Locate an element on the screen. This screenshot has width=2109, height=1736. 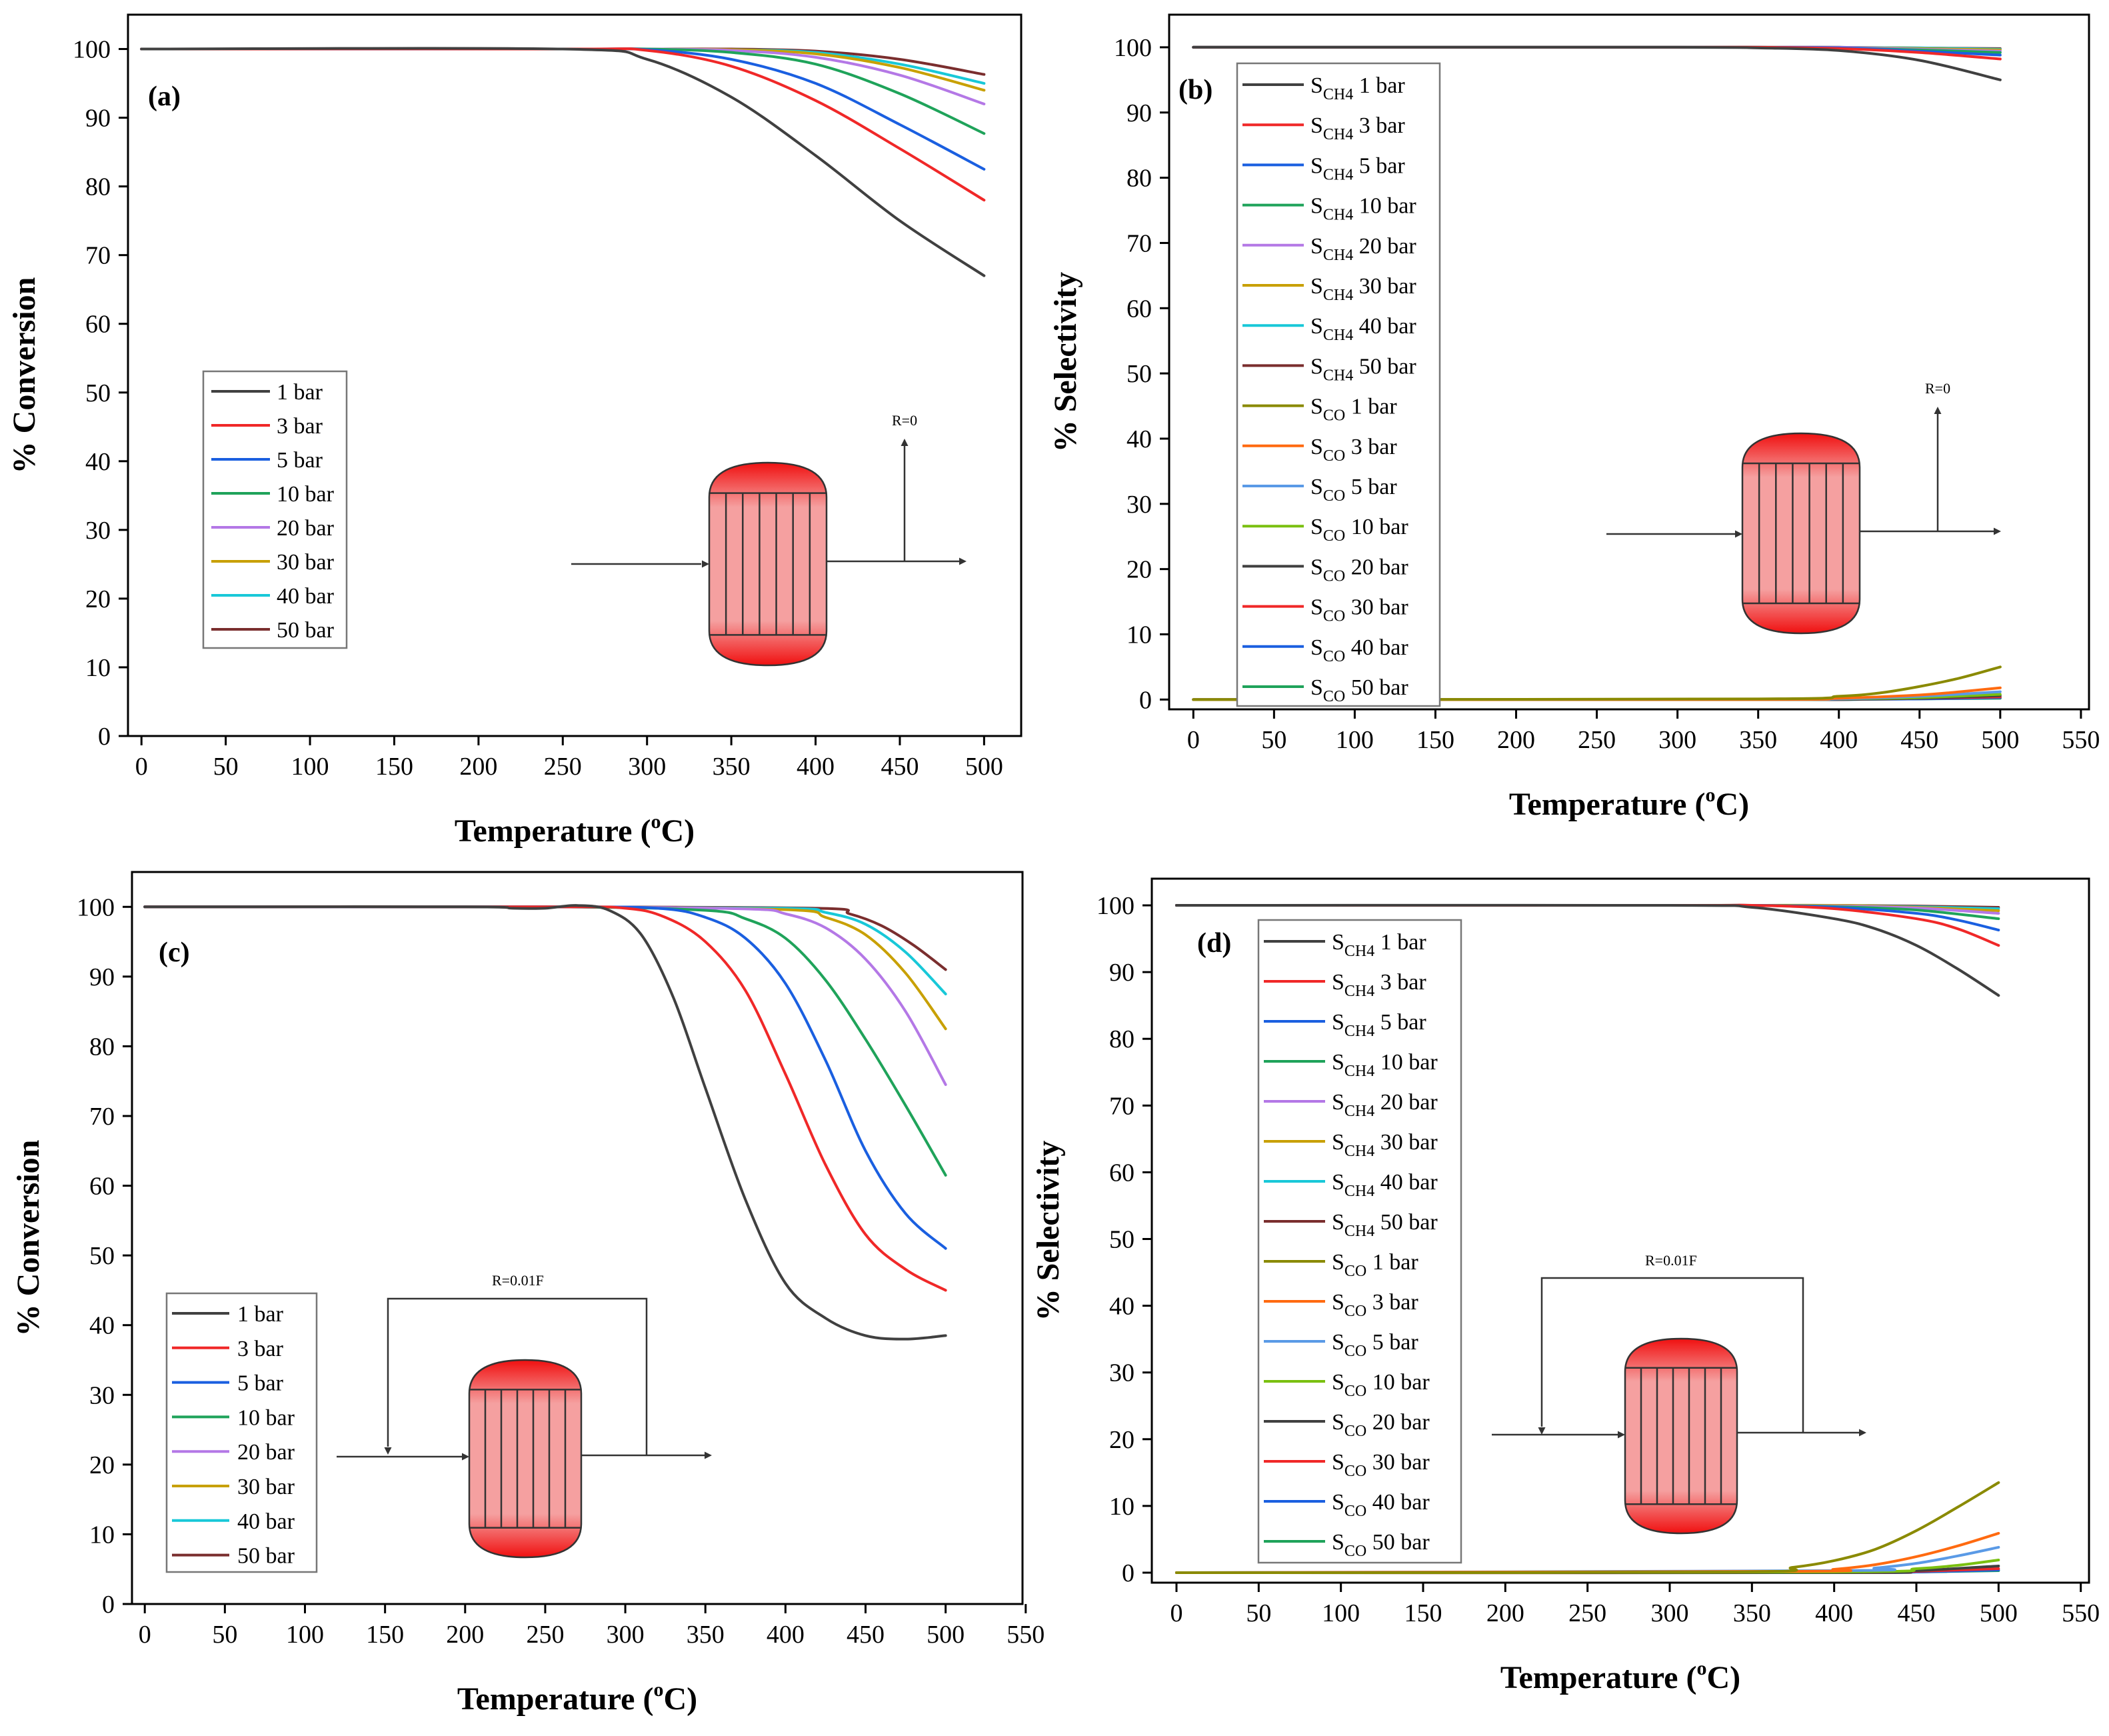
y-tick-label: 60 is located at coordinates (1121, 1173).